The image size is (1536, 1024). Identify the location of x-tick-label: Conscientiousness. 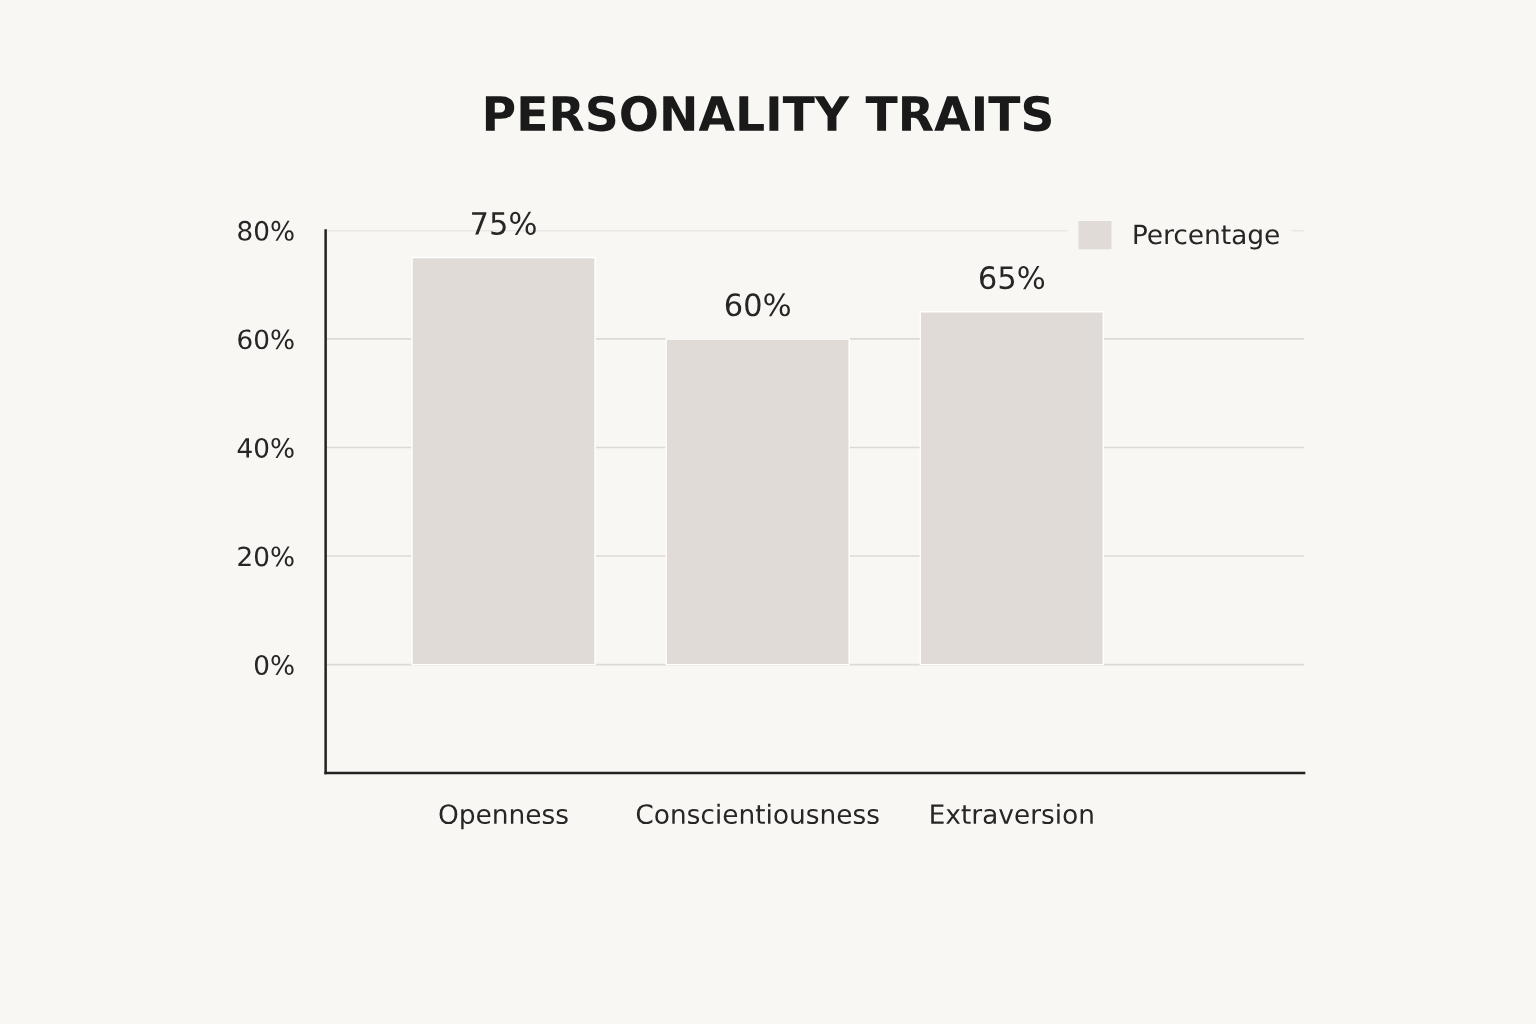
(757, 814).